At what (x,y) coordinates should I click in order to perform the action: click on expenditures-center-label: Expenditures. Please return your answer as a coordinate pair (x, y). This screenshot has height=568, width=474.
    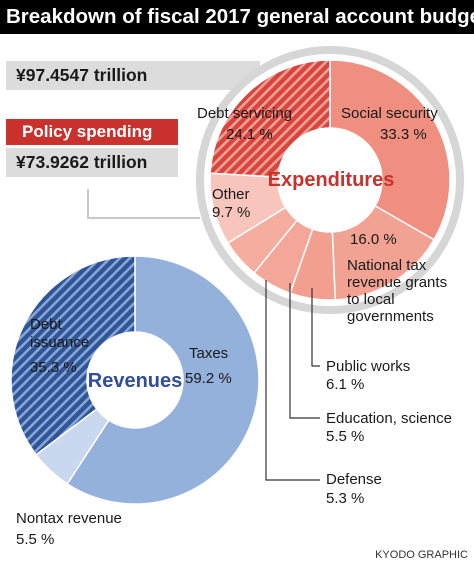
    Looking at the image, I should click on (331, 180).